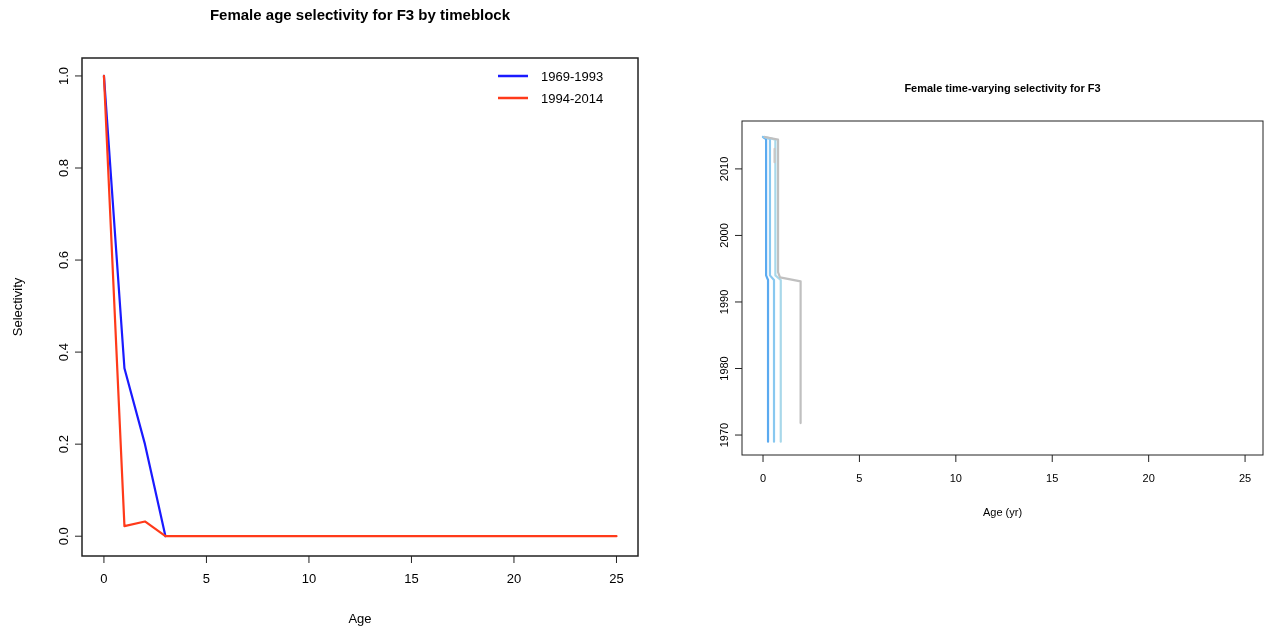  I want to click on y-tick-label: 0.6, so click(63, 260).